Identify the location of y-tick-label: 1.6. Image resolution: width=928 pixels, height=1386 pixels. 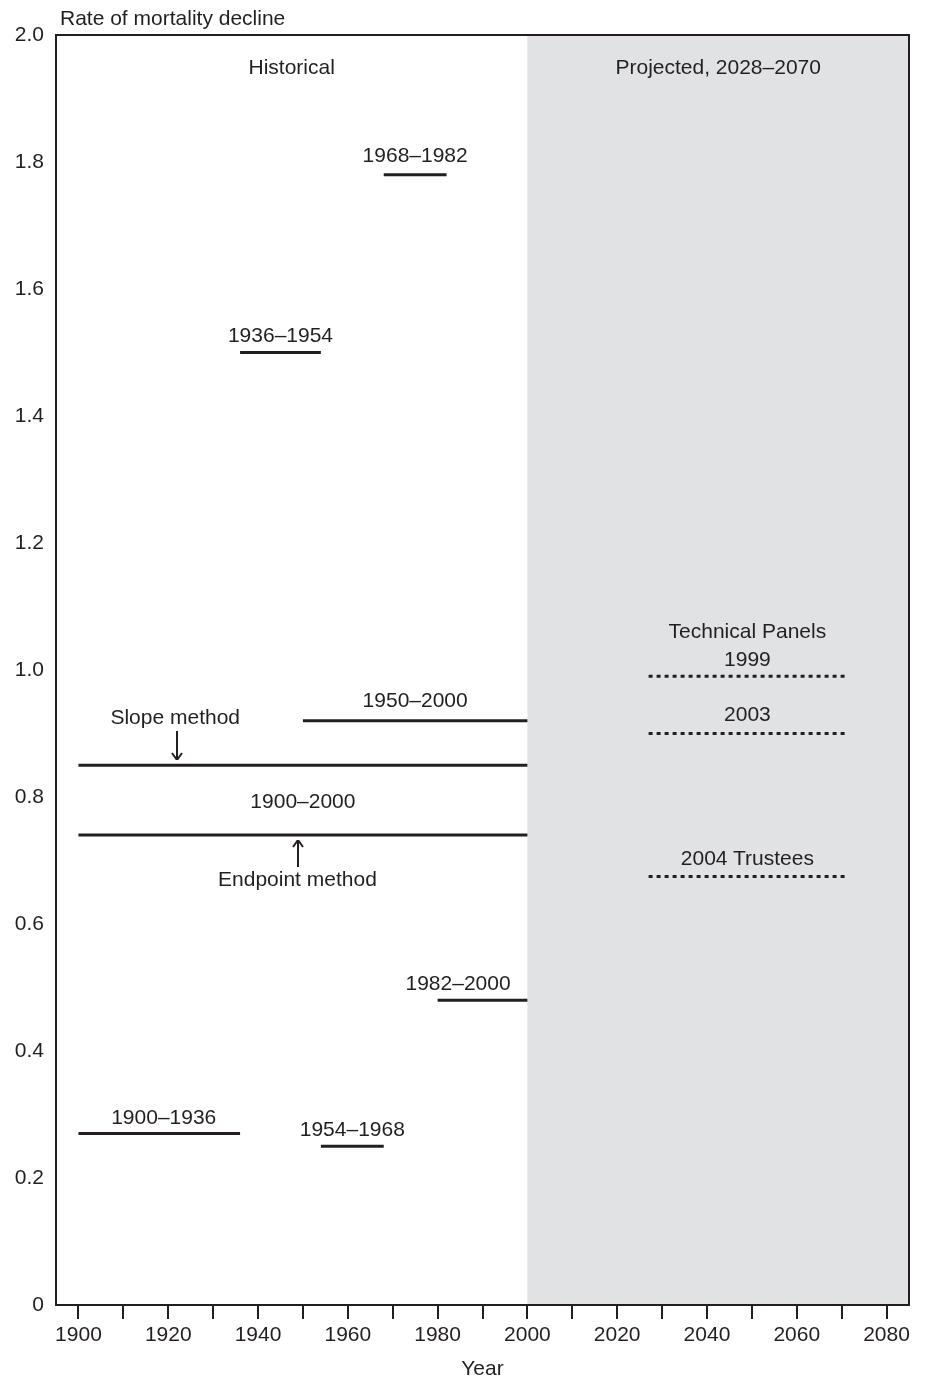
(29, 287).